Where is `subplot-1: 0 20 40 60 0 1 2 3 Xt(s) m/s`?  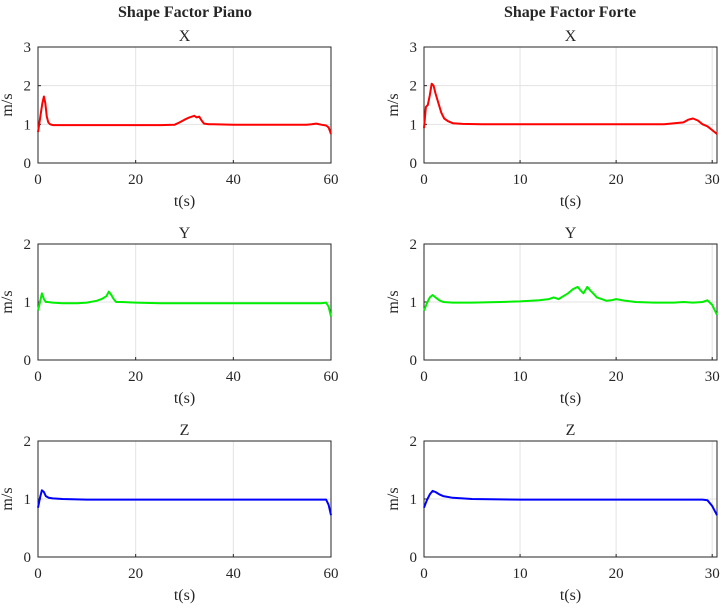 subplot-1: 0 20 40 60 0 1 2 3 Xt(s) m/s is located at coordinates (169, 119).